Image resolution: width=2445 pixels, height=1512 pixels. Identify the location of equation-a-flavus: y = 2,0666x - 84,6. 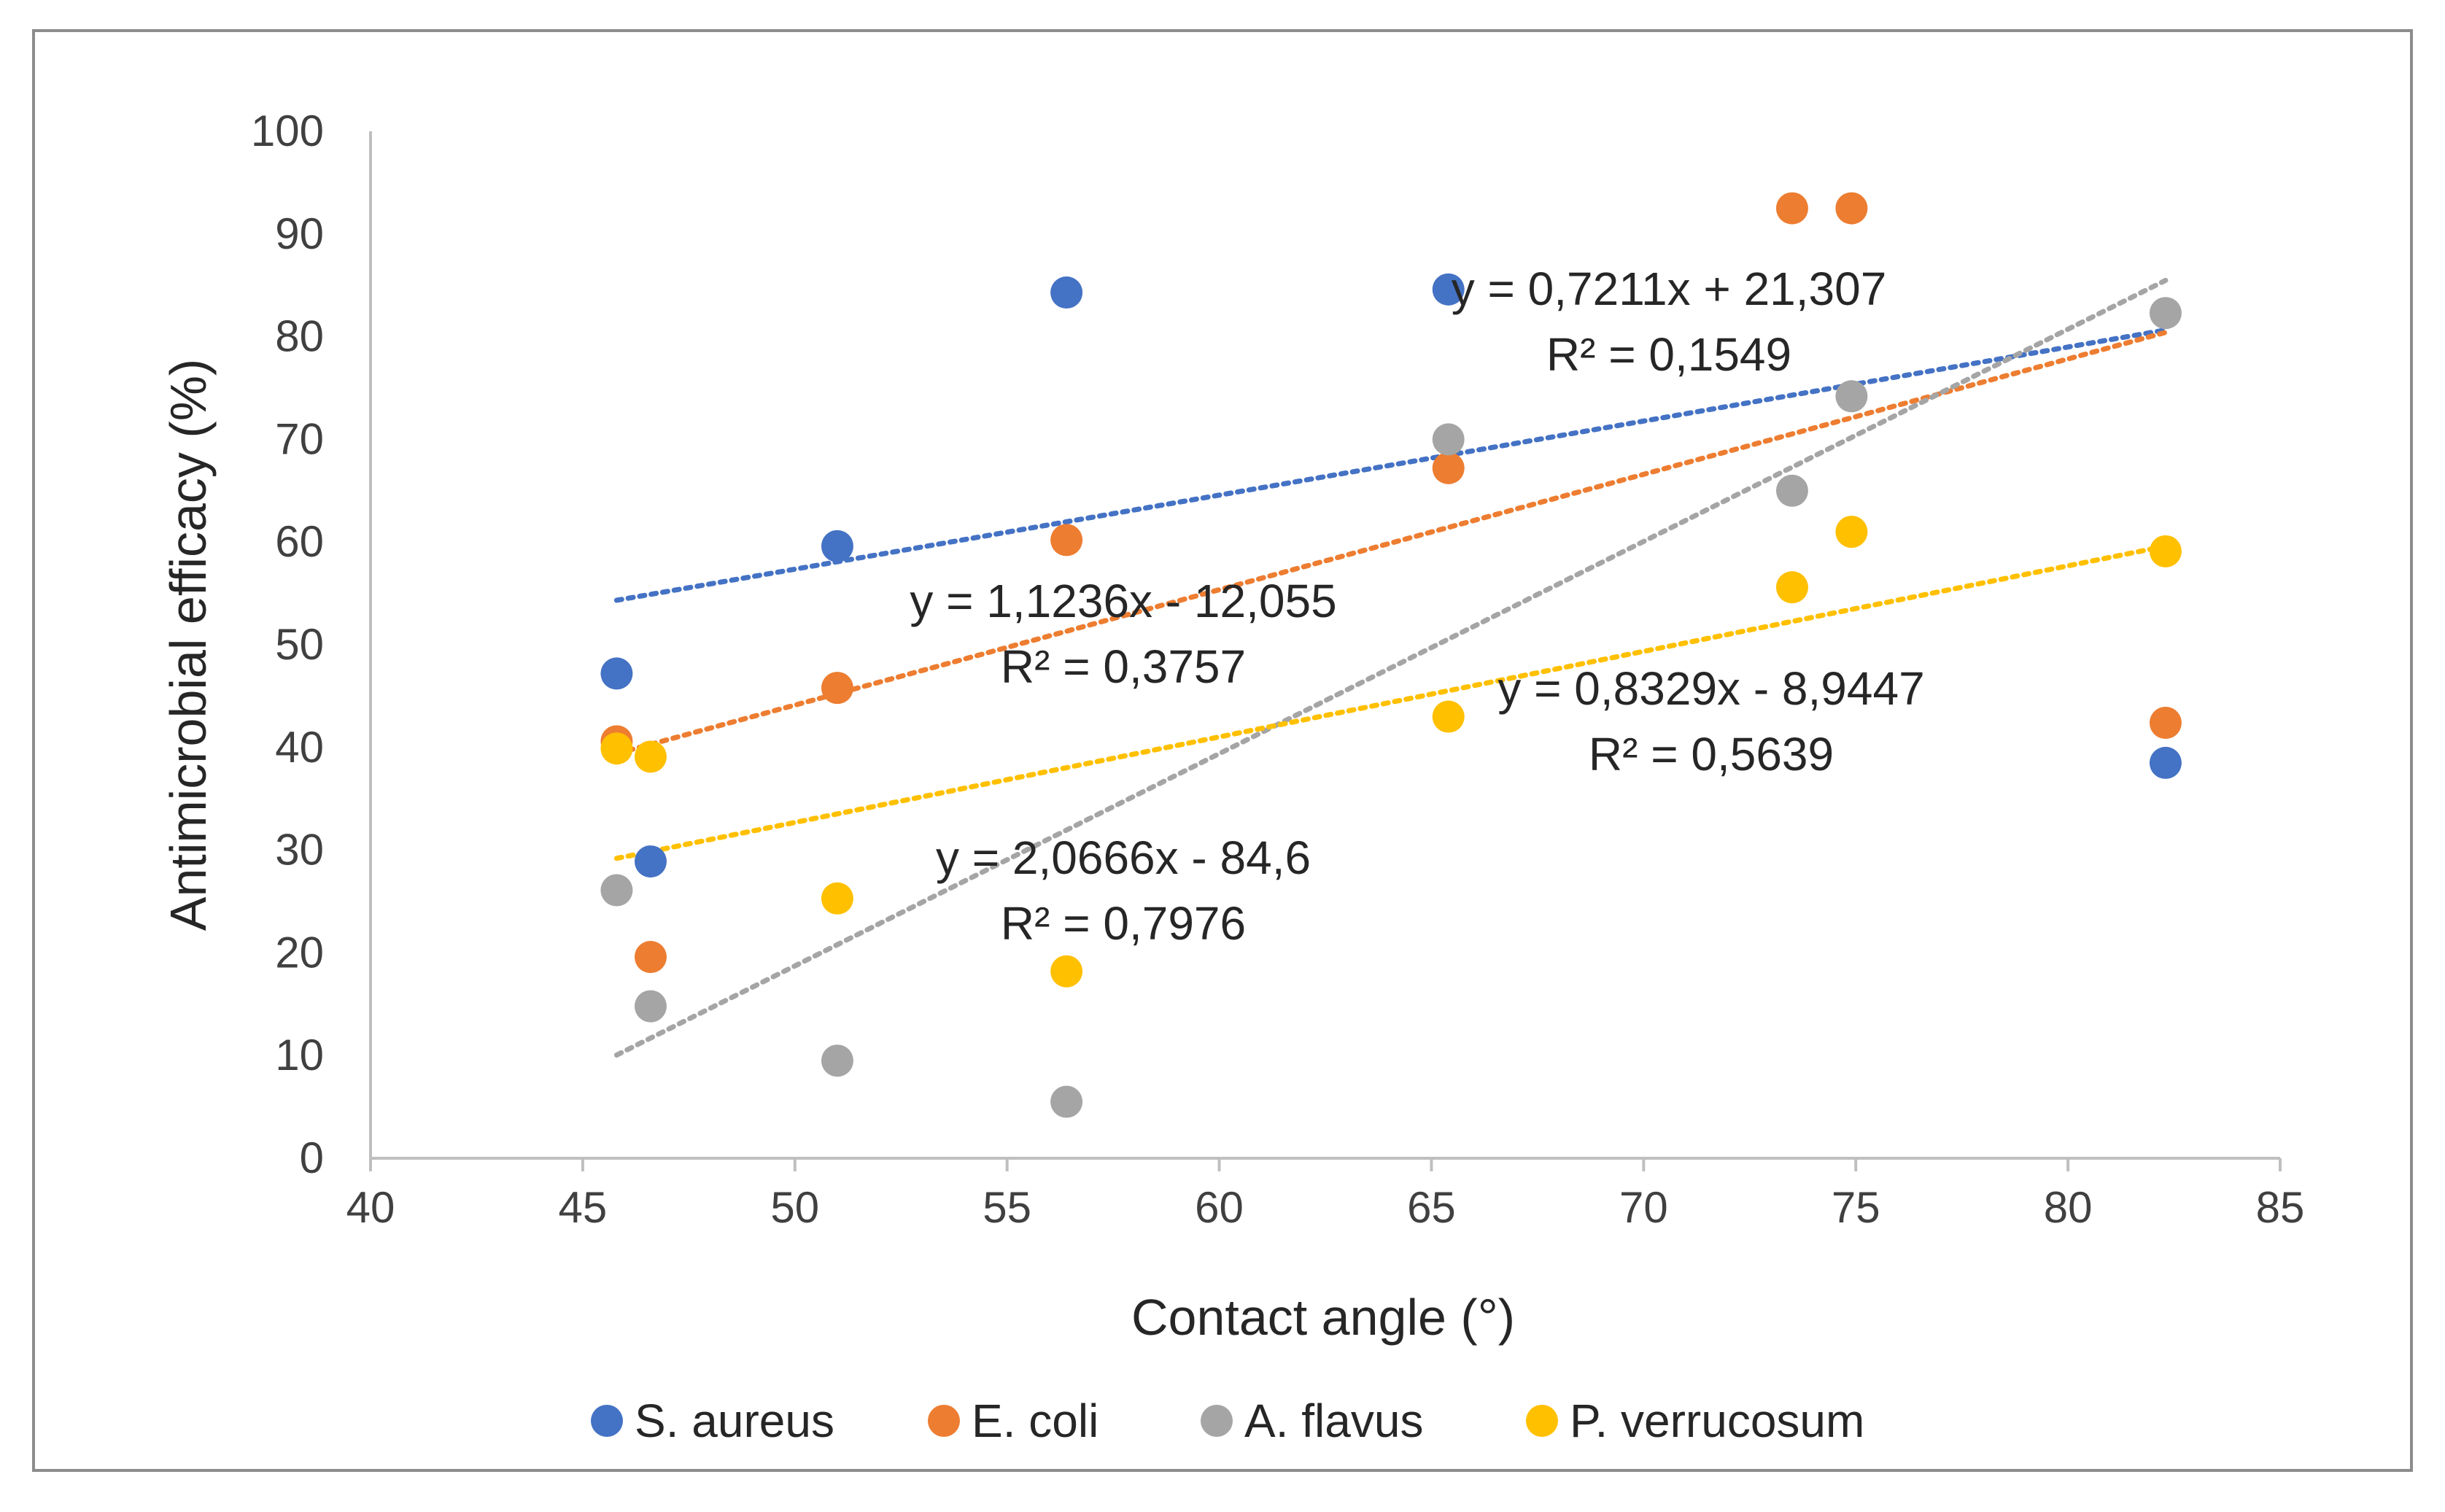
(1123, 857).